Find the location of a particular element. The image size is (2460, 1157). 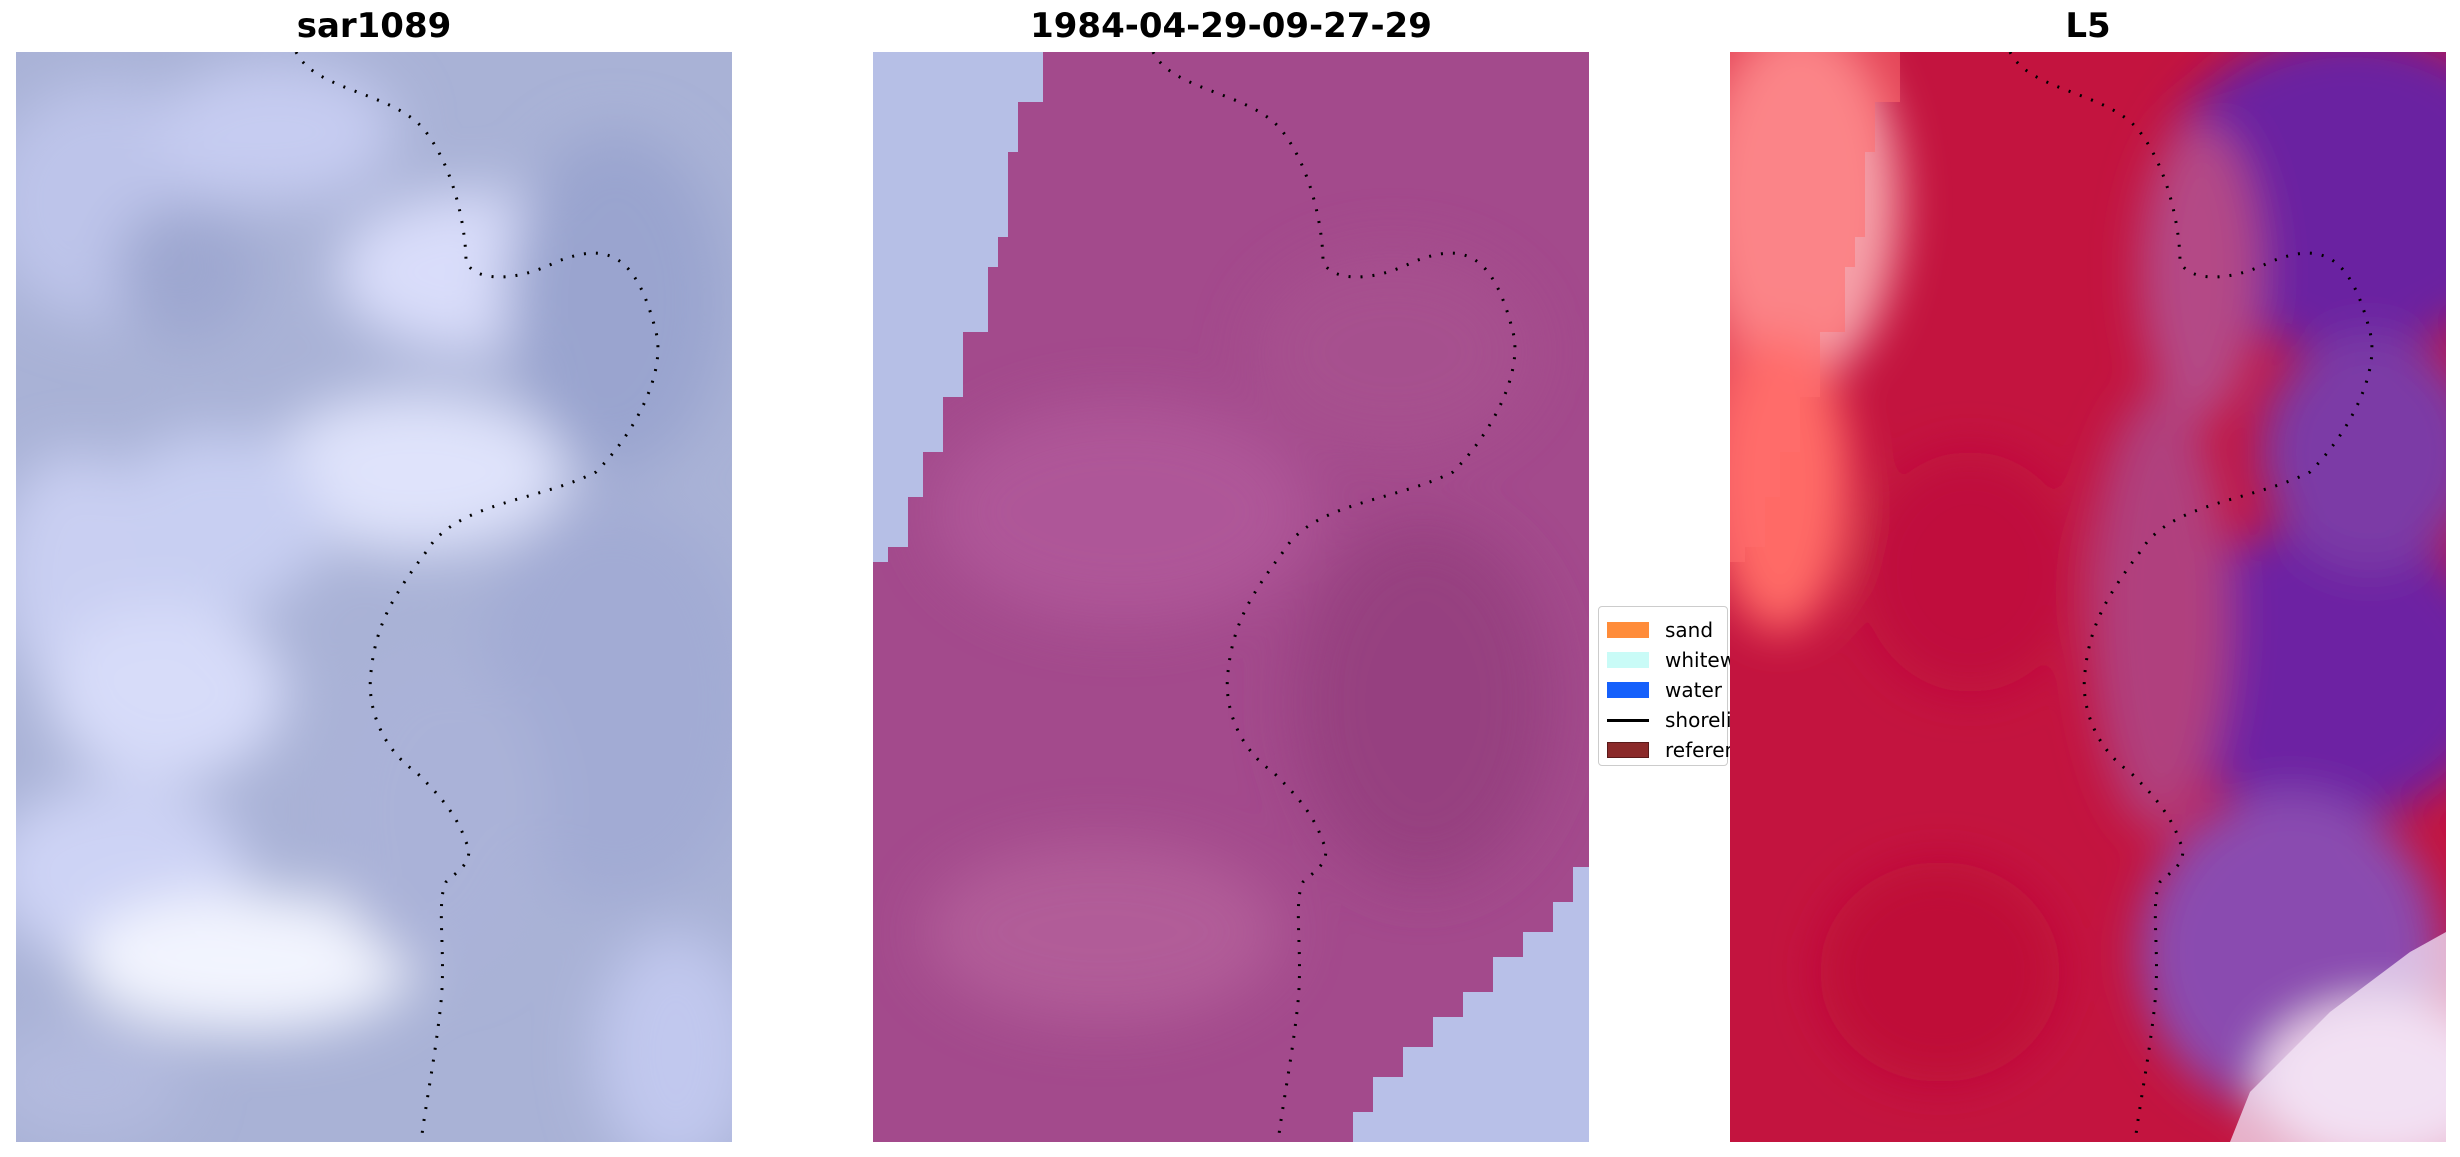

legend-item-water: water is located at coordinates (1667, 690).